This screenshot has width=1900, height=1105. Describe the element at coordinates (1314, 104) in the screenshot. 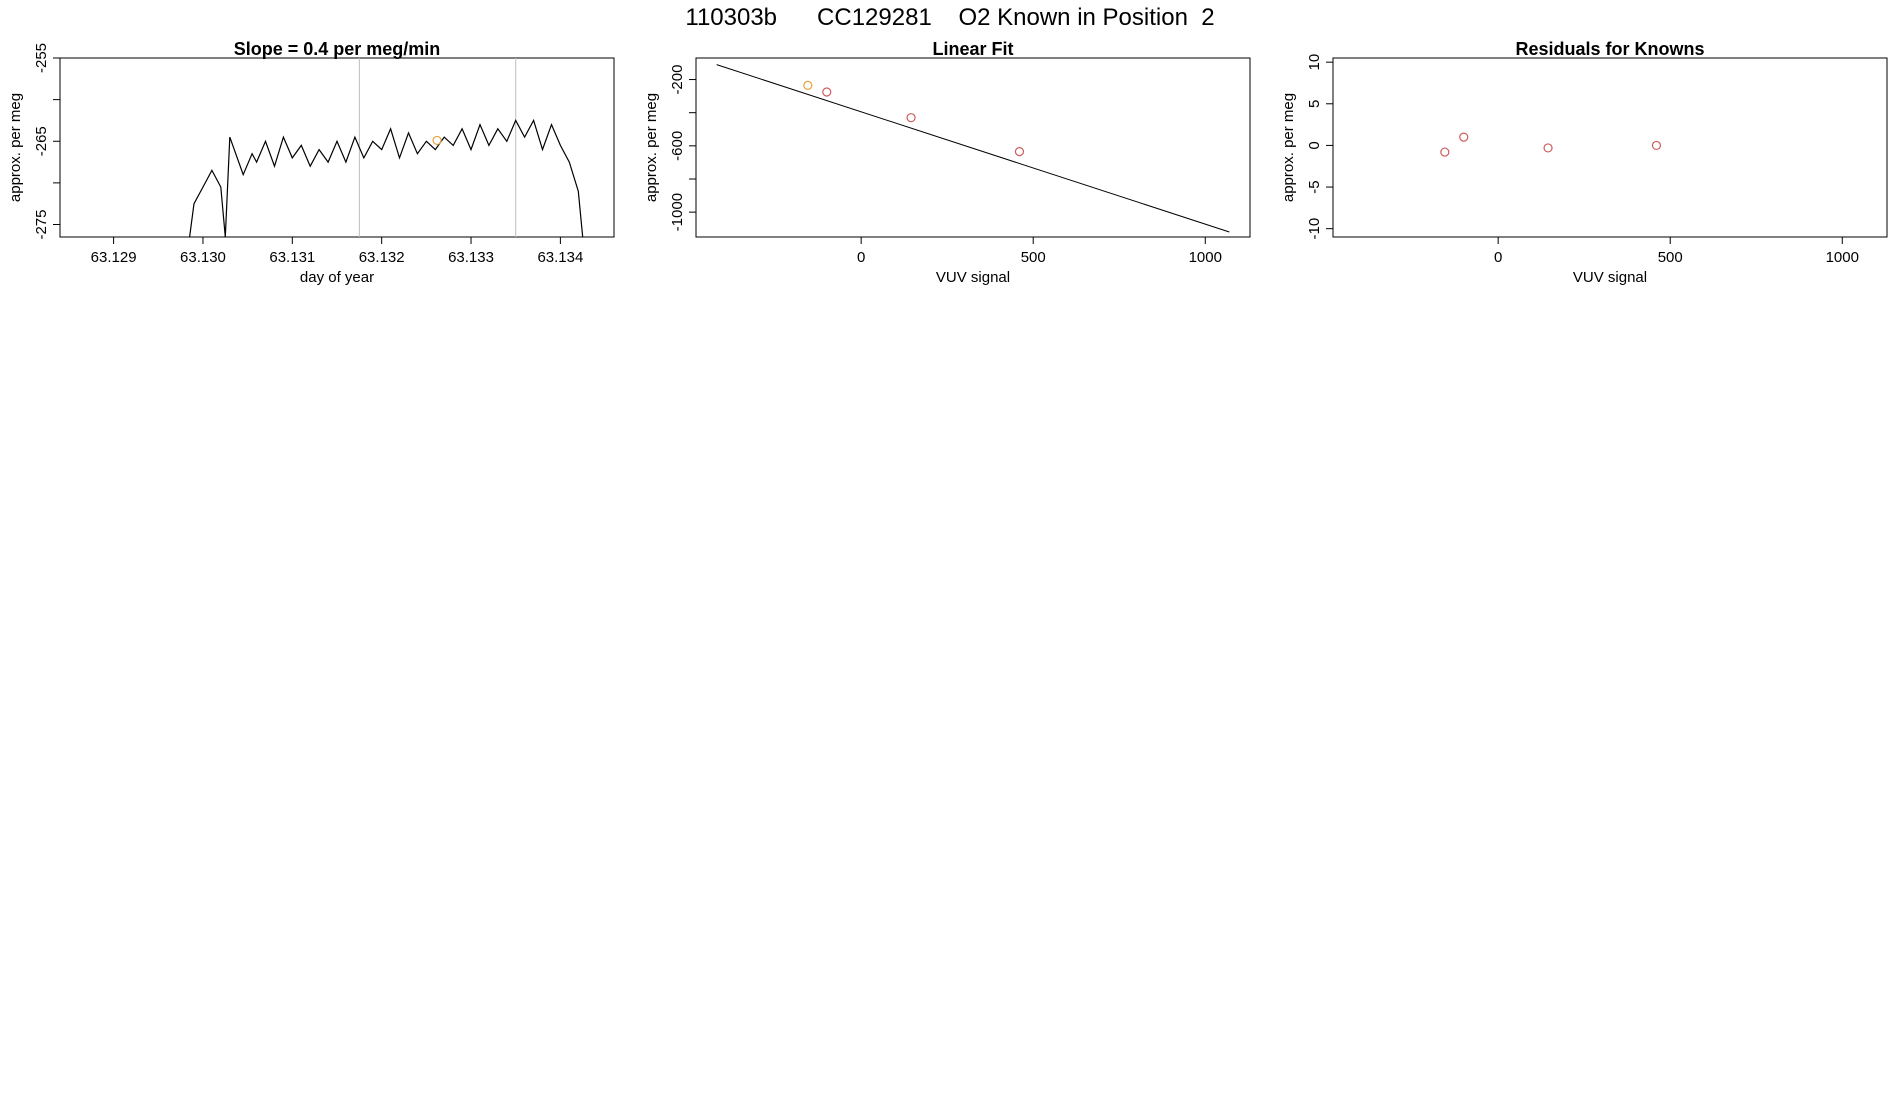

I see `y-tick-label: 5` at that location.